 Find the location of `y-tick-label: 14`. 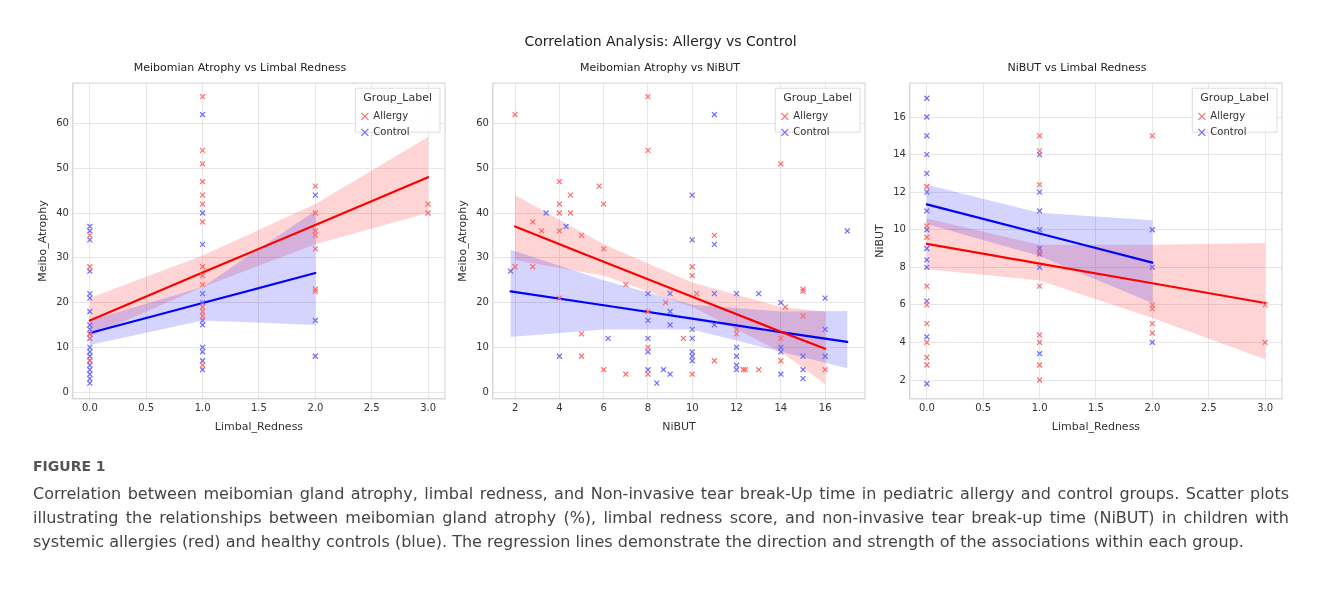

y-tick-label: 14 is located at coordinates (899, 154).